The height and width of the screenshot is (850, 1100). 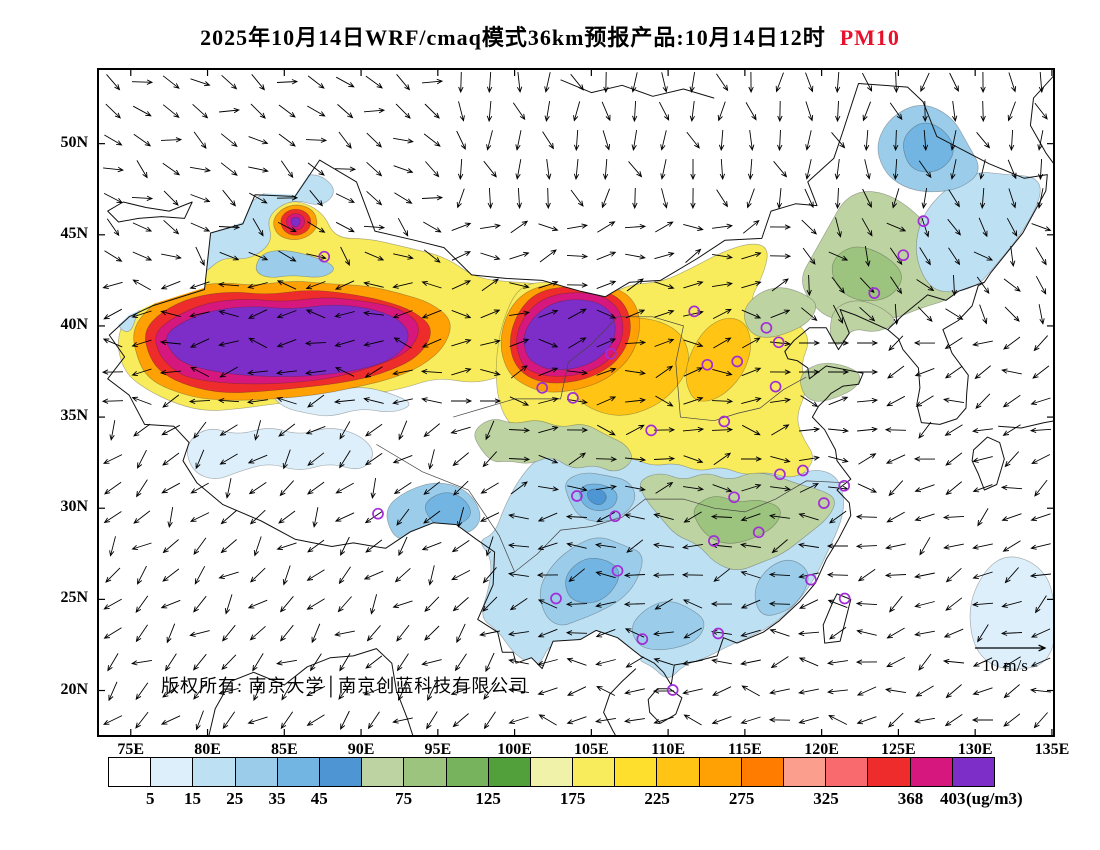 I want to click on lon-label: 105E, so click(x=591, y=749).